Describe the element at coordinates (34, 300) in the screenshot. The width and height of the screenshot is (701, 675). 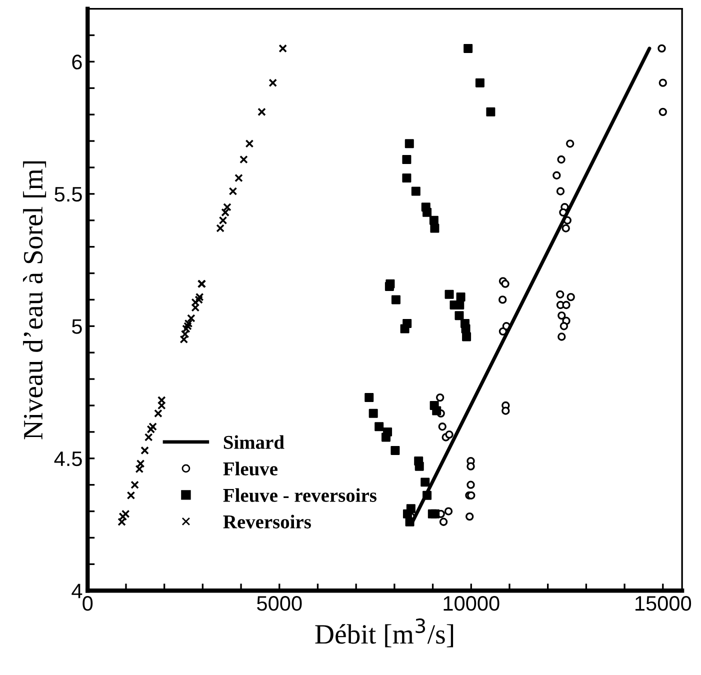
I see `y-axis-title: Niveau d’eau à Sorel [m]` at that location.